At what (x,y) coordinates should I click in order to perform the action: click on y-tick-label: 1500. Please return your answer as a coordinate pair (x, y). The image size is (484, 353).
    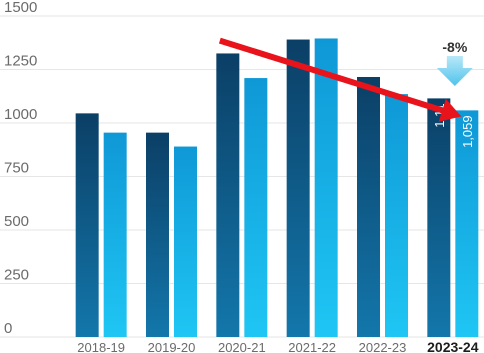
    Looking at the image, I should click on (20, 8).